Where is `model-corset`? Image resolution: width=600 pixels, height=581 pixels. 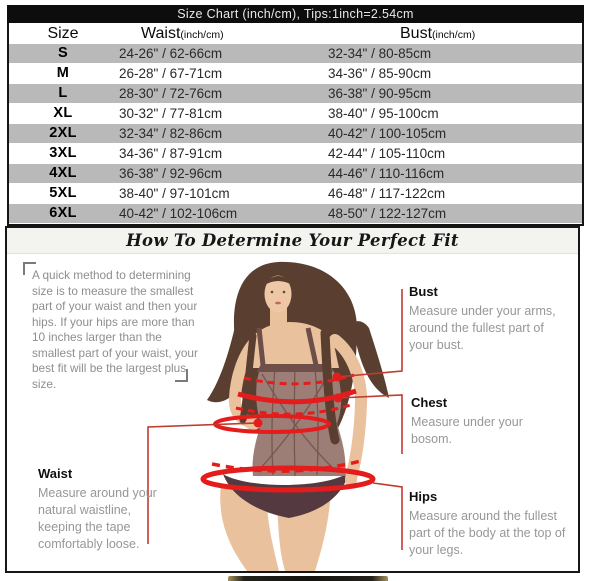 model-corset is located at coordinates (299, 402).